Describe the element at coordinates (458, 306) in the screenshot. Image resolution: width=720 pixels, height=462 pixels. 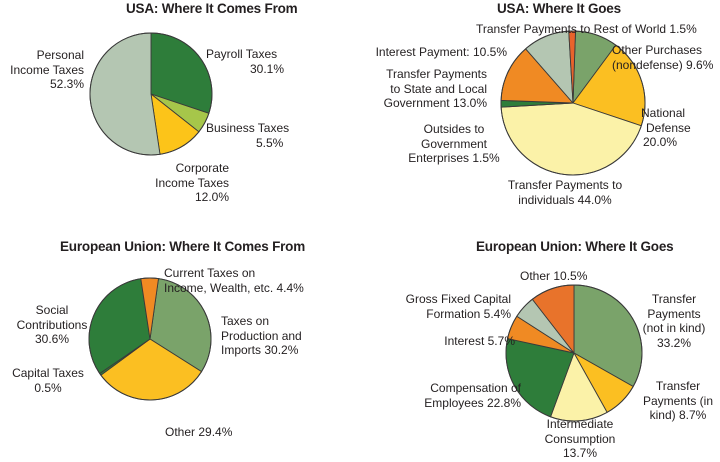
I see `label-gross-fixed-capital: Gross Fixed Capital Formation 5.4%` at that location.